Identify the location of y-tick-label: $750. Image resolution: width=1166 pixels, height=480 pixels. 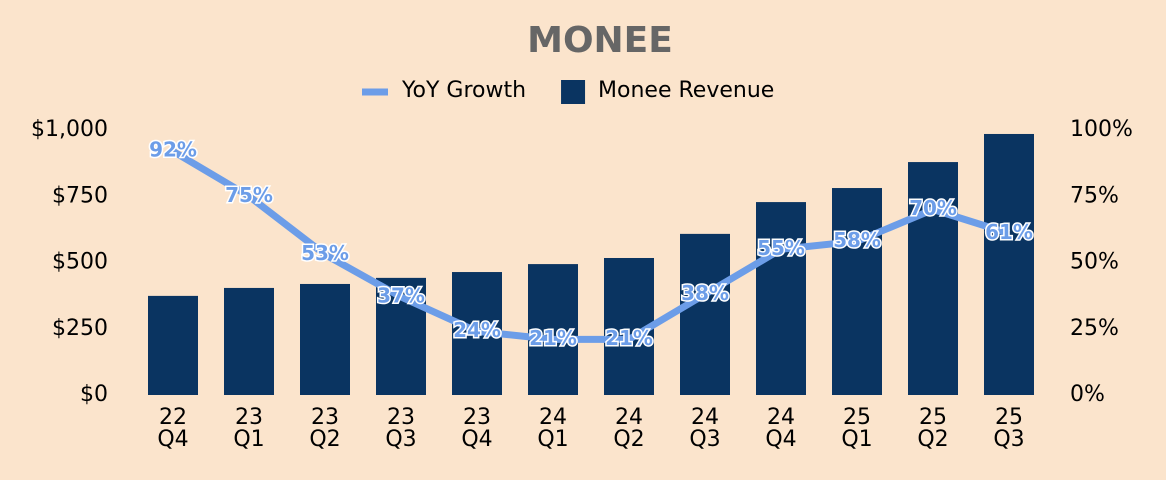
(80, 195).